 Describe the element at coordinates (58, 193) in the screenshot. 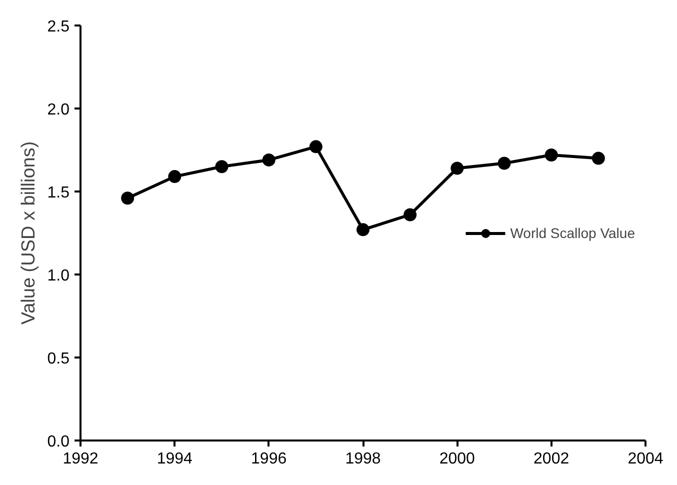

I see `y-tick-label: 1.5` at that location.